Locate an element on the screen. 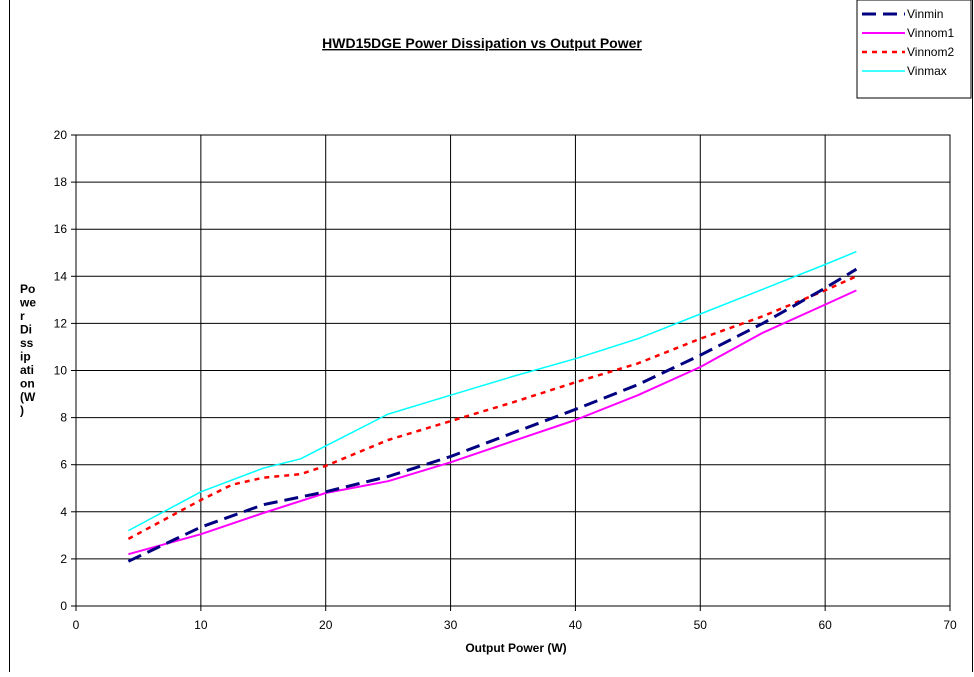 This screenshot has width=974, height=677. y-axis-label-line: ss is located at coordinates (27, 343).